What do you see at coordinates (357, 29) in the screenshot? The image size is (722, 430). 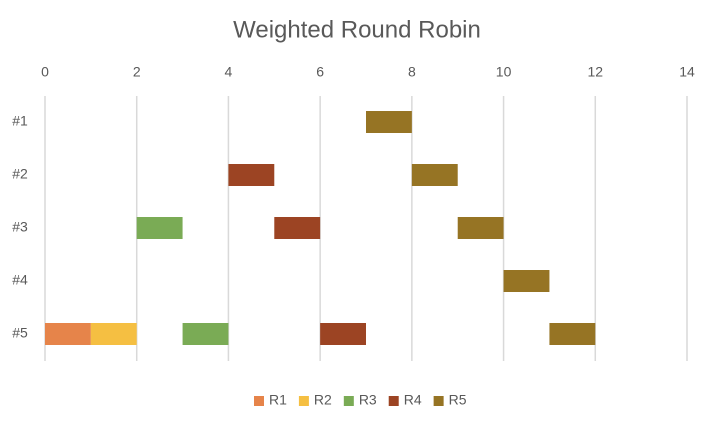 I see `chart-title: Weighted Round Robin` at bounding box center [357, 29].